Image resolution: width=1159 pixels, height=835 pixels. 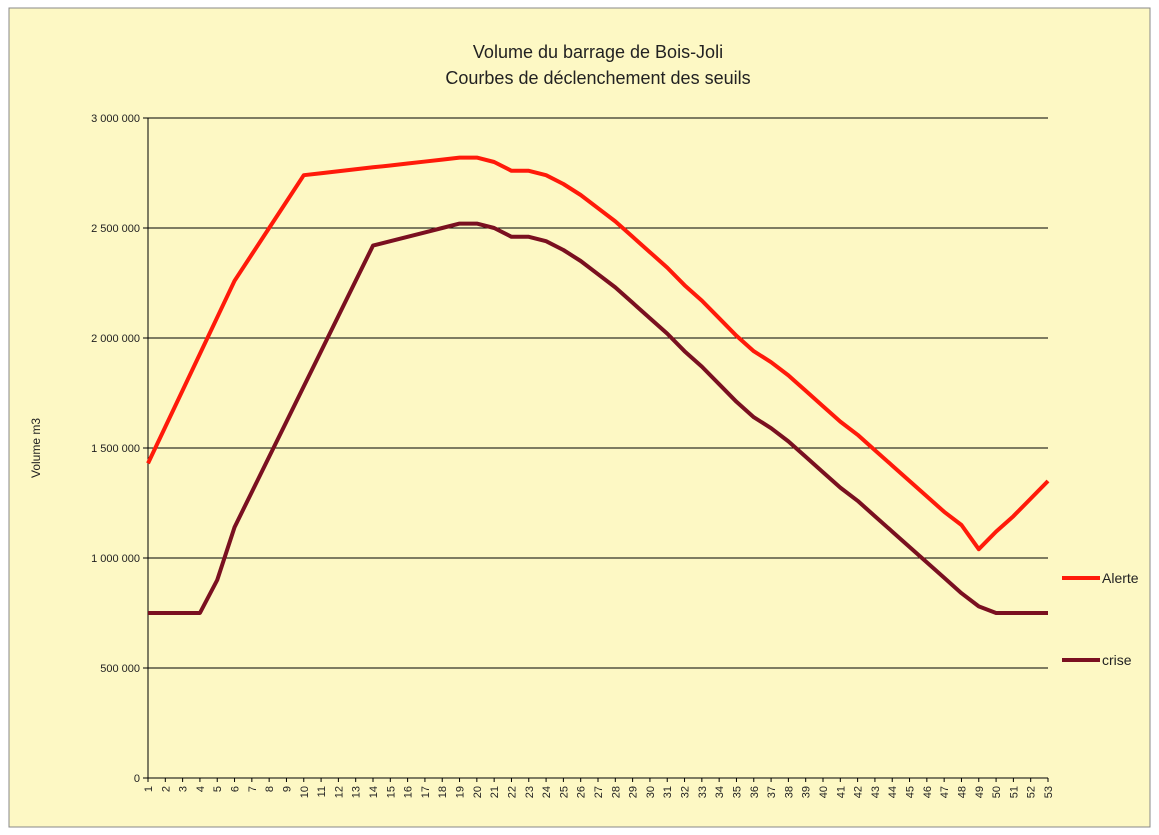 What do you see at coordinates (789, 792) in the screenshot?
I see `x-tick-label: 38` at bounding box center [789, 792].